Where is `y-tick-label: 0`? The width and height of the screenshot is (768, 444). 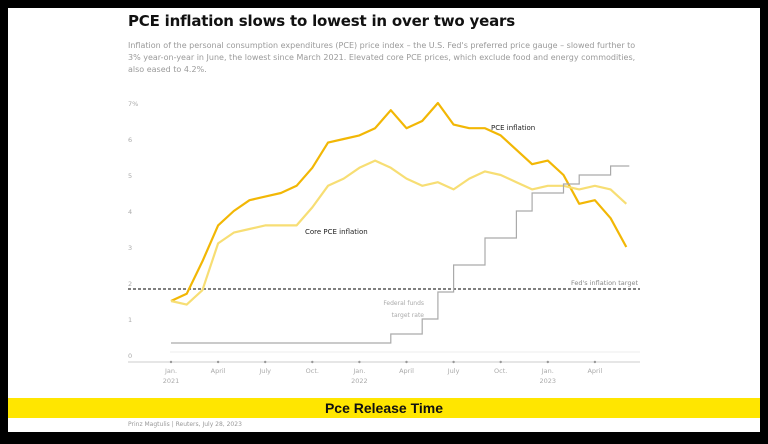 y-tick-label: 0 is located at coordinates (130, 356).